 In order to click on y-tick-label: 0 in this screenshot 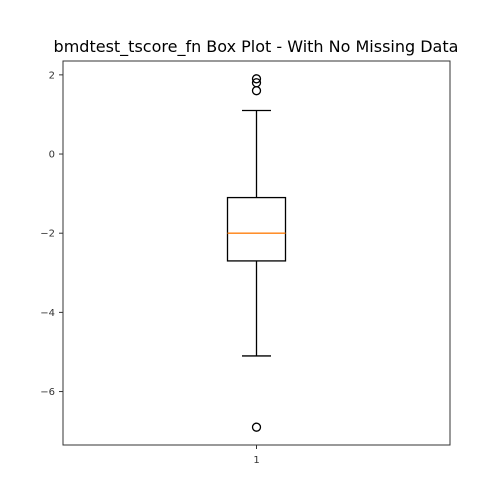, I will do `click(52, 155)`.